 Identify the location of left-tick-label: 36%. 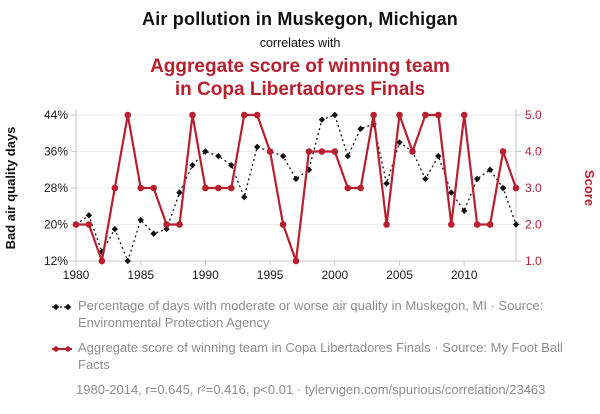
(56, 152).